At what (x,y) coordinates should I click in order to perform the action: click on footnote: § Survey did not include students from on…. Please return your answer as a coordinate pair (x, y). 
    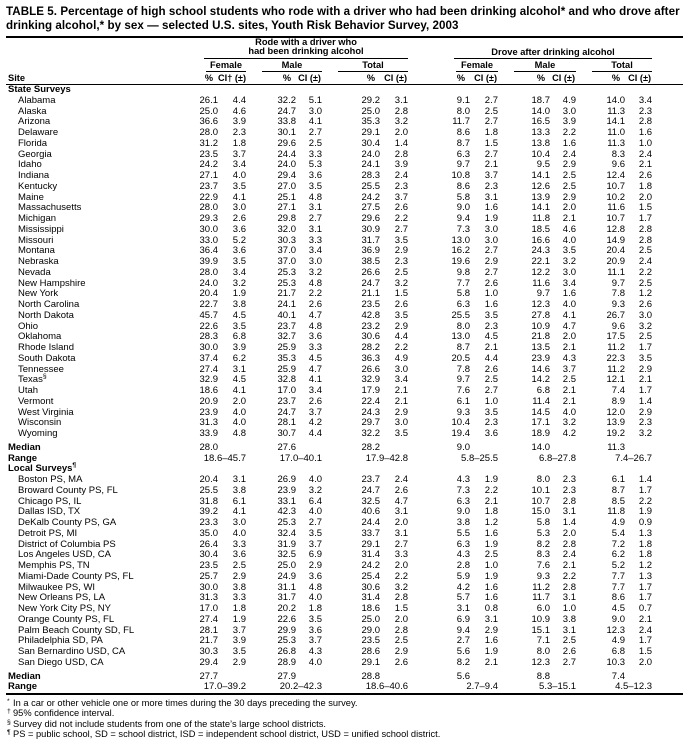
    Looking at the image, I should click on (345, 724).